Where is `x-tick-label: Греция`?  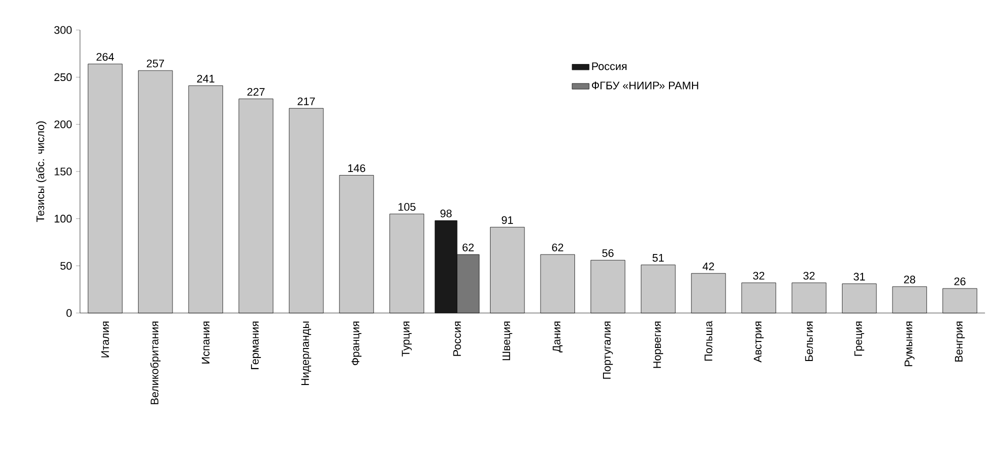
x-tick-label: Греция is located at coordinates (859, 339).